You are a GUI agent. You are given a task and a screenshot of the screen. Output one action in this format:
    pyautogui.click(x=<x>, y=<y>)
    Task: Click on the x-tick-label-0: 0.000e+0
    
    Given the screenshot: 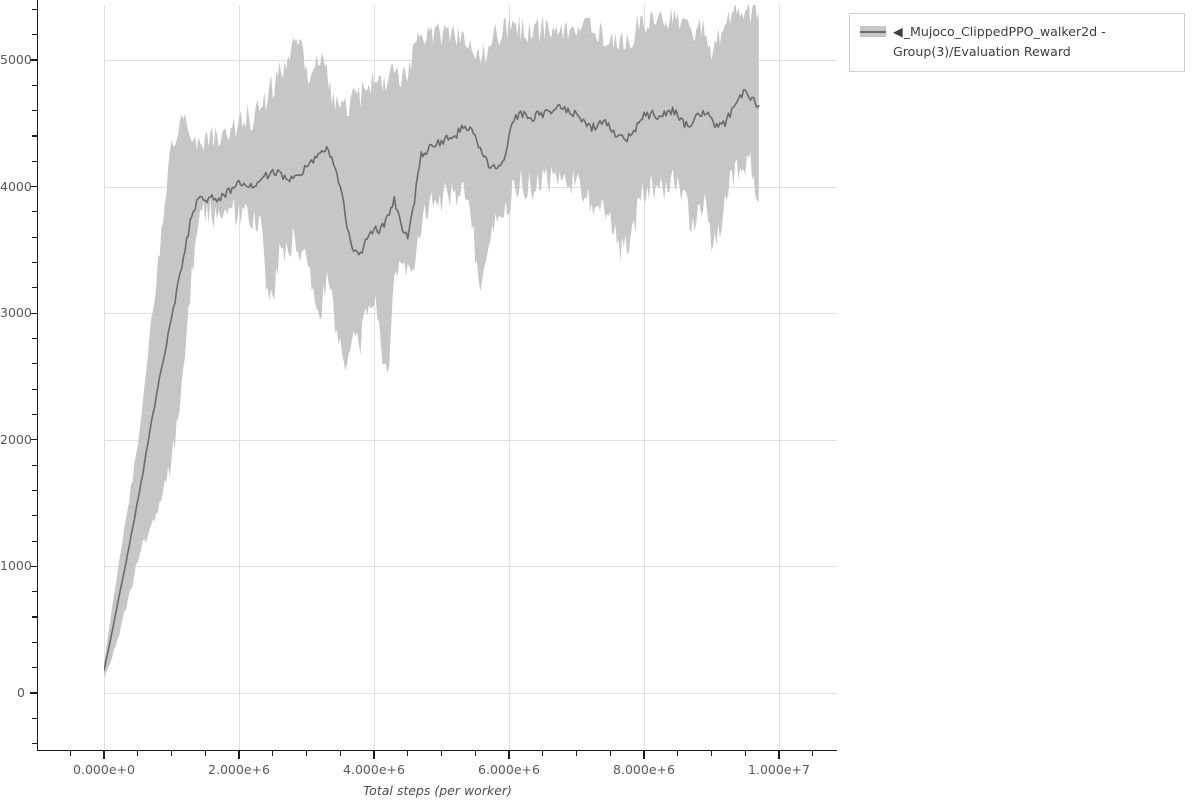 What is the action you would take?
    pyautogui.click(x=104, y=769)
    